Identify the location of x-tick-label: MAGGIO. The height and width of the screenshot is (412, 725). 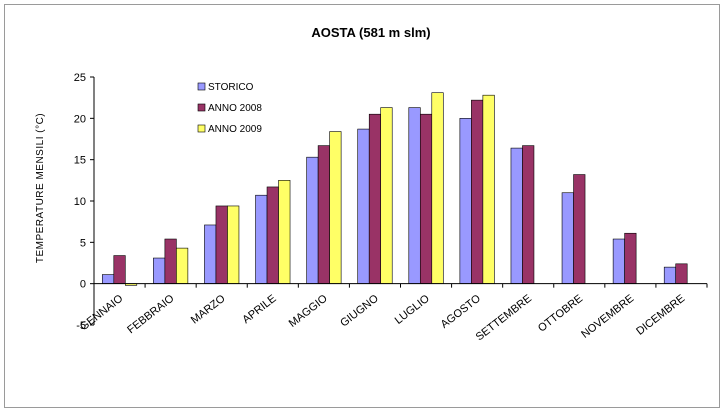
(308, 311).